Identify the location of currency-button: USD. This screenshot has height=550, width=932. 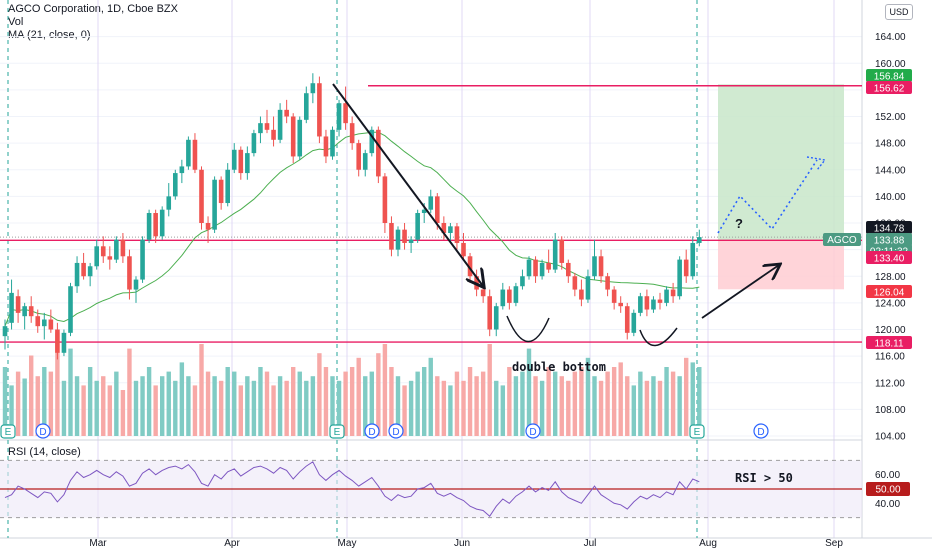
(899, 12).